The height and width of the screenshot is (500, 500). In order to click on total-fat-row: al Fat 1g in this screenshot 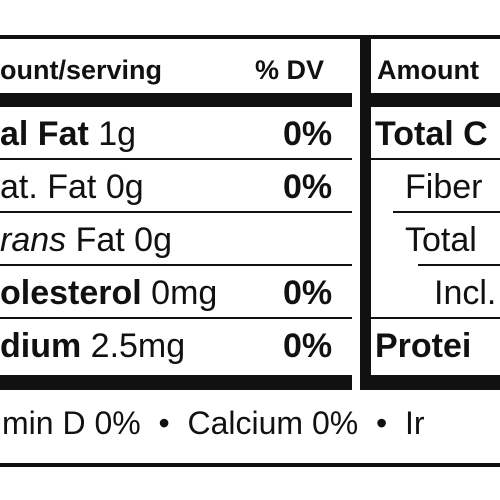, I will do `click(68, 134)`.